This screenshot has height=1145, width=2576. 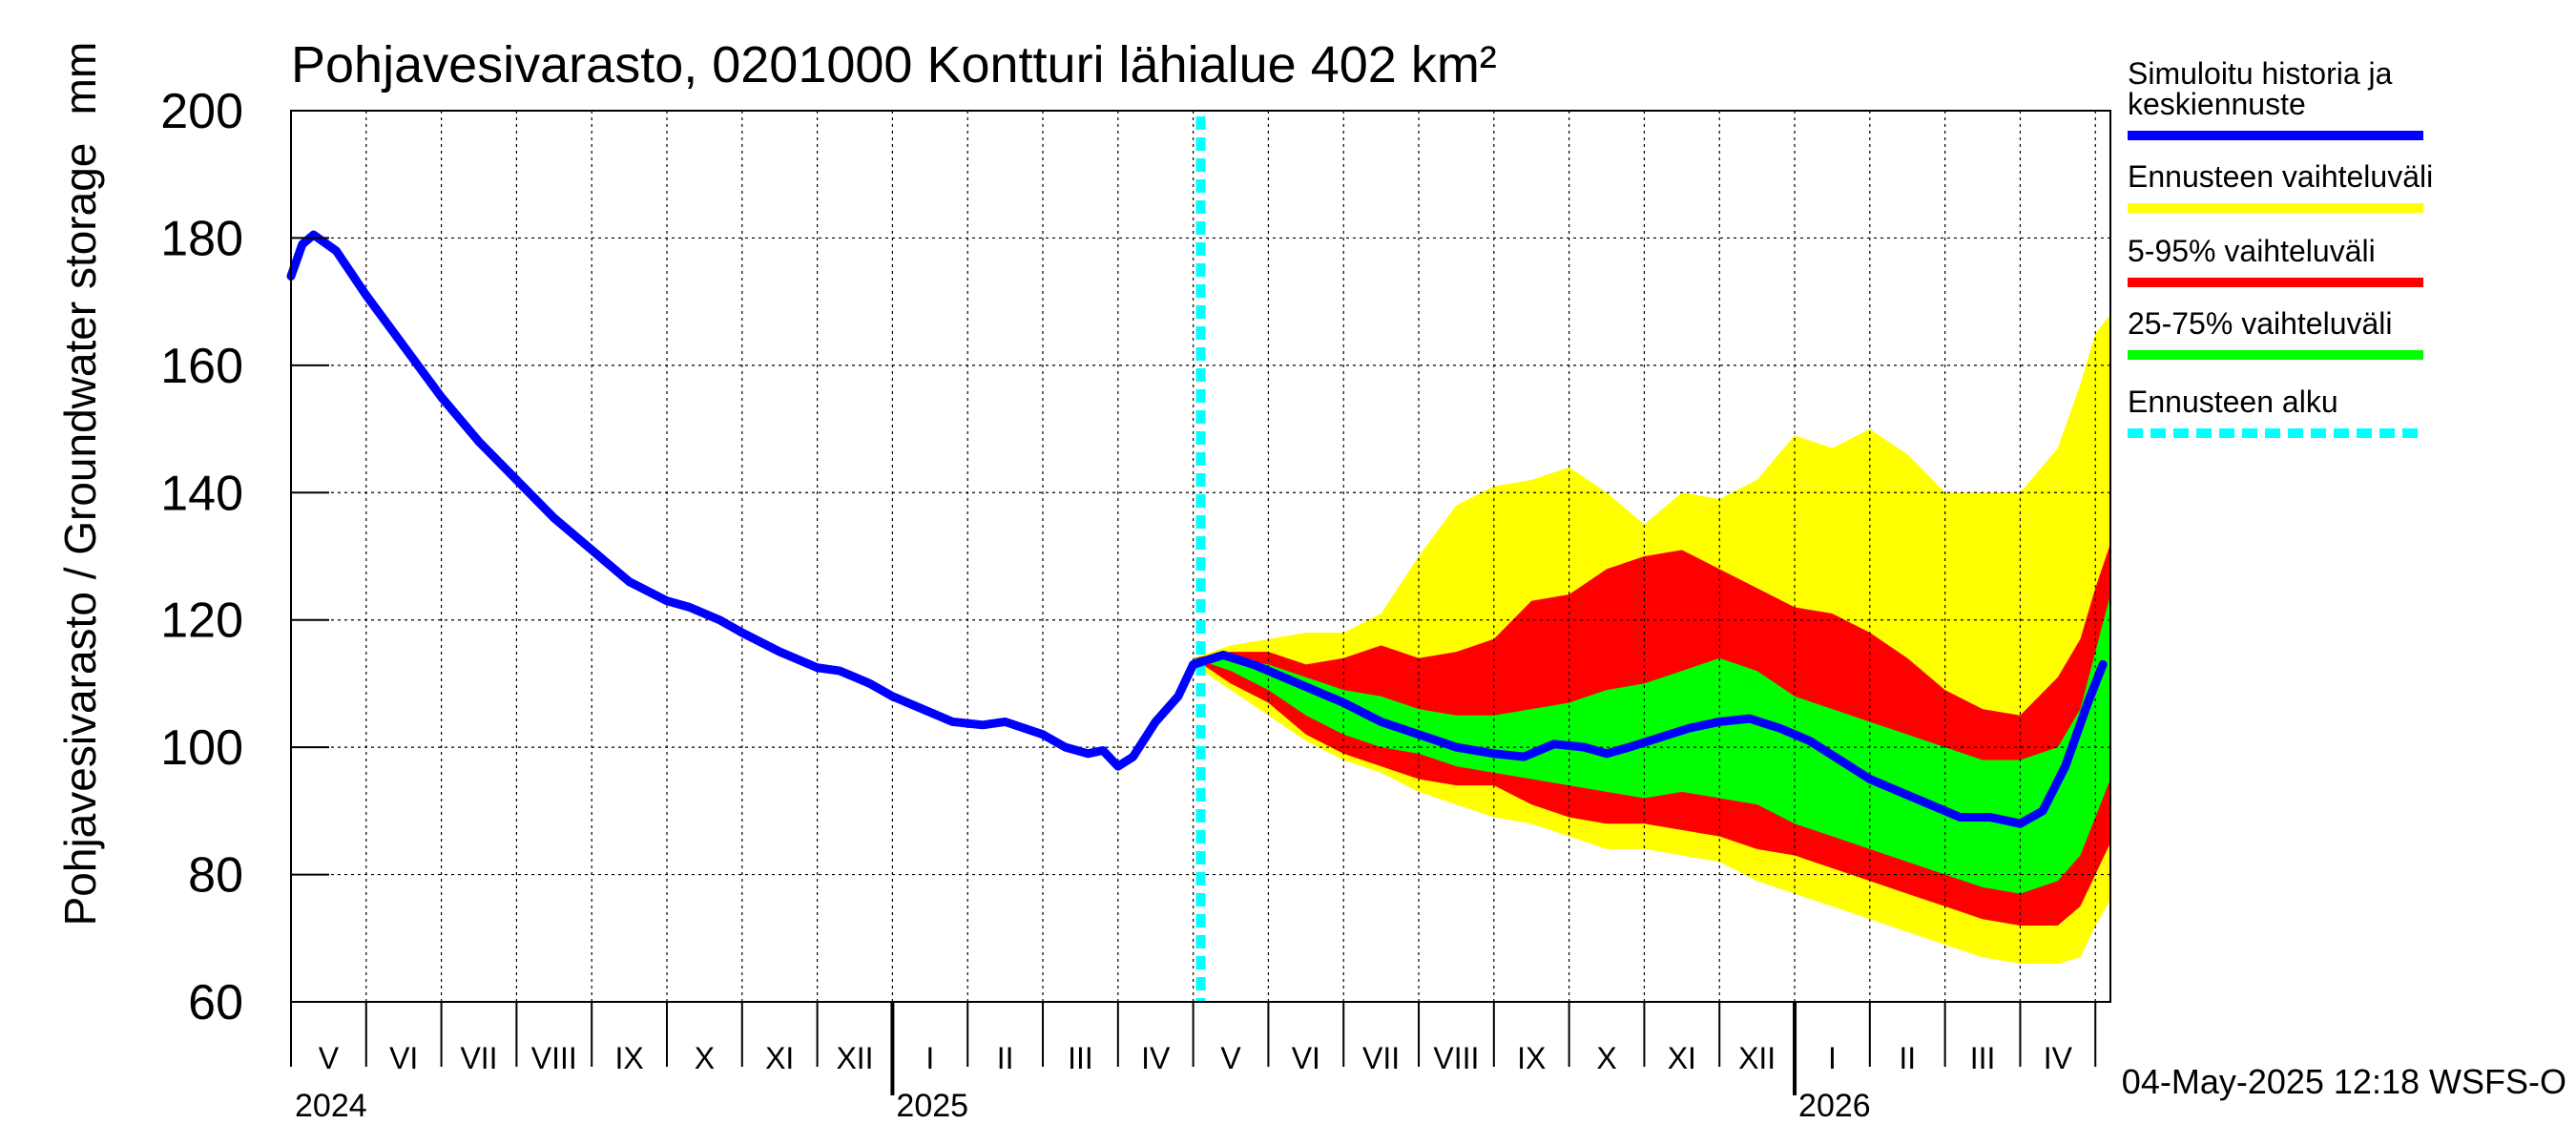 What do you see at coordinates (215, 1003) in the screenshot?
I see `y-tick-label: 60` at bounding box center [215, 1003].